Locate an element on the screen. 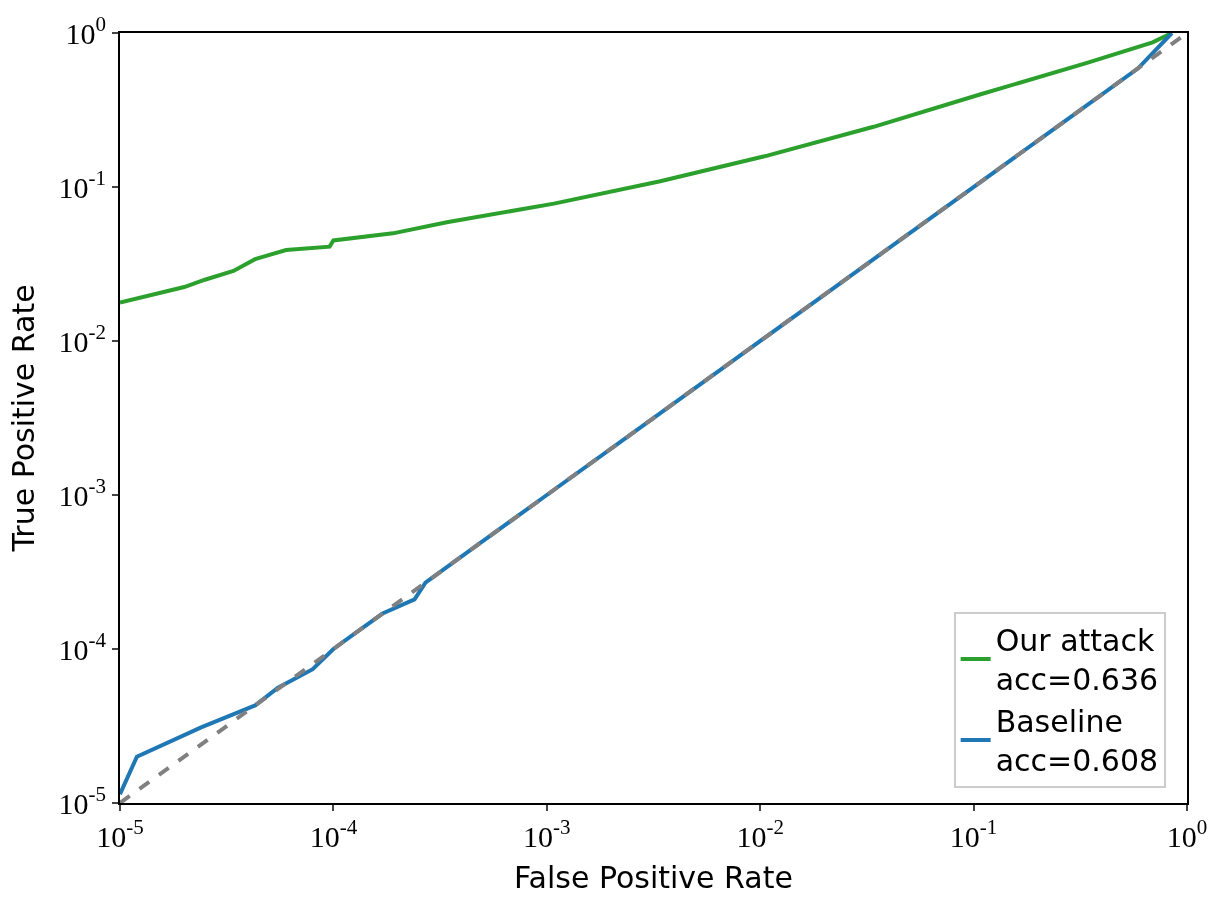 This screenshot has width=1227, height=903. legend-label: Our attack acc=0.636 is located at coordinates (1077, 660).